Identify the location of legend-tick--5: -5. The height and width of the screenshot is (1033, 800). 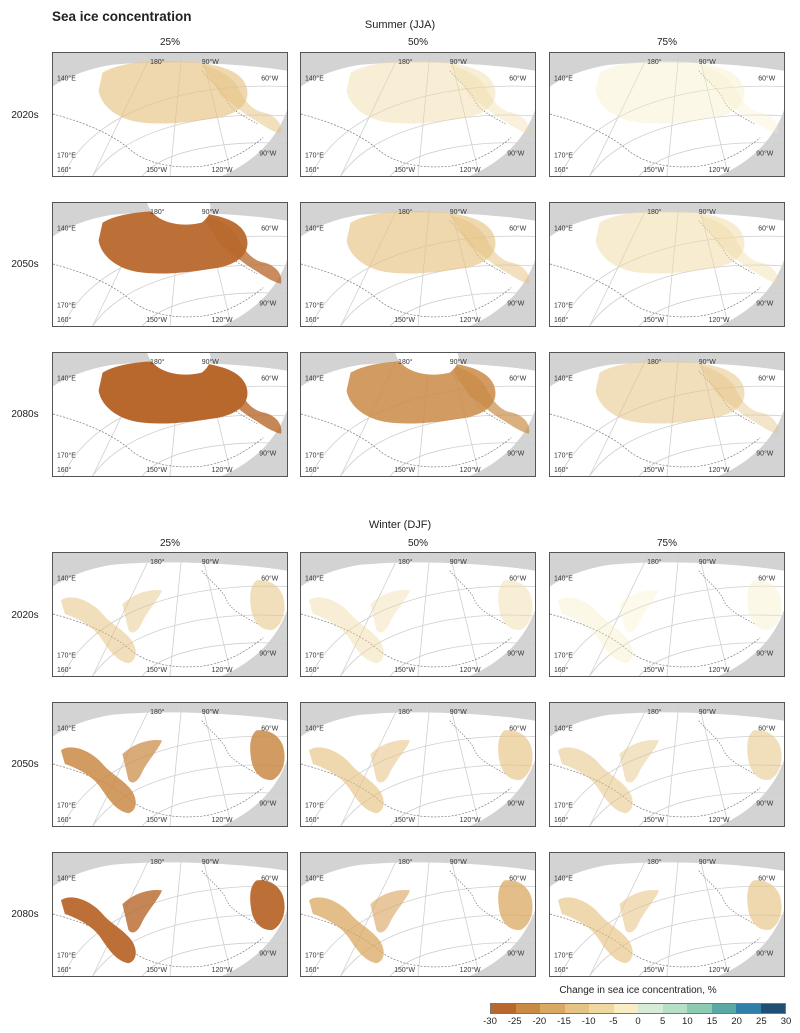
(613, 1021).